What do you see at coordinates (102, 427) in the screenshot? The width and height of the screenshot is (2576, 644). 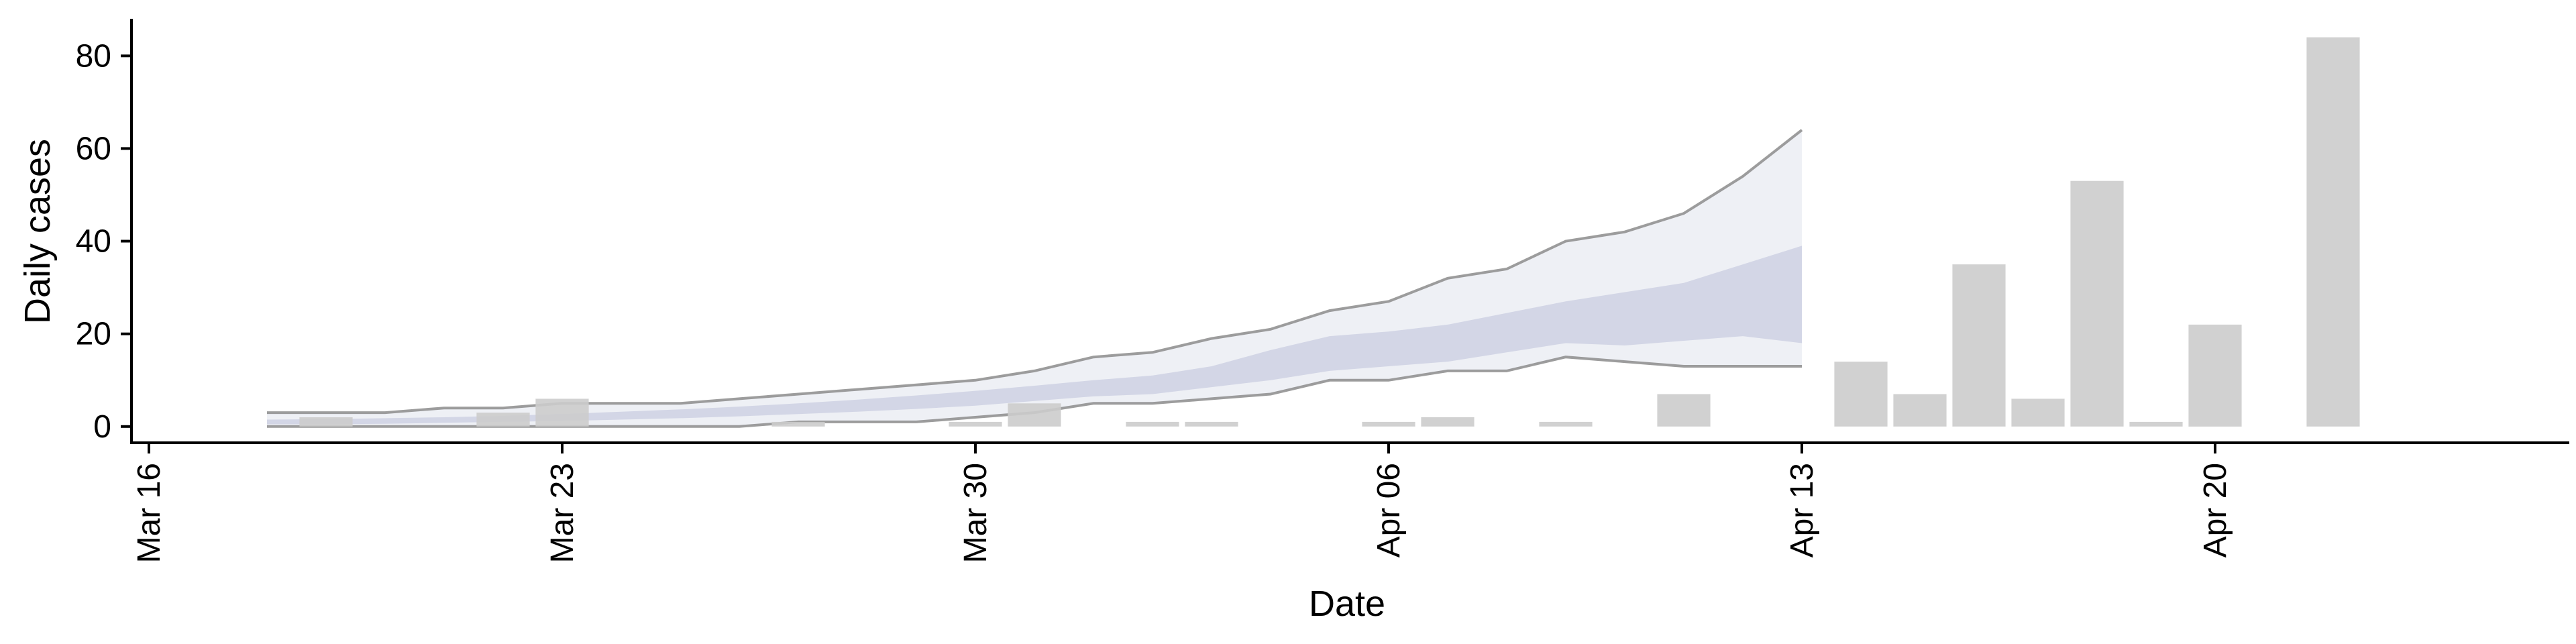 I see `y-tick-label: 0` at bounding box center [102, 427].